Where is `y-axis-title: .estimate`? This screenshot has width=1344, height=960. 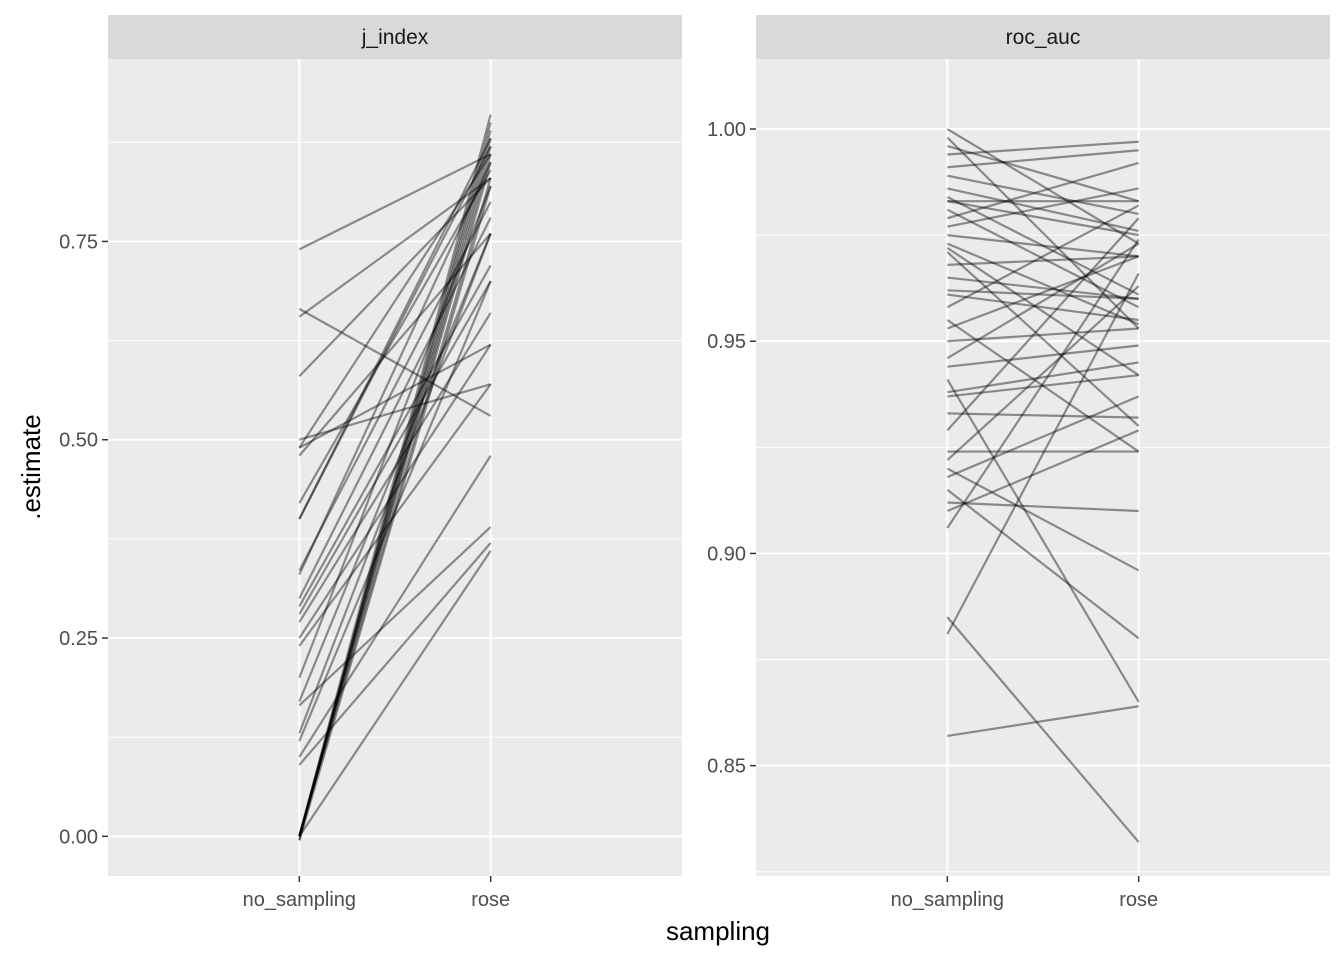 y-axis-title: .estimate is located at coordinates (31, 467).